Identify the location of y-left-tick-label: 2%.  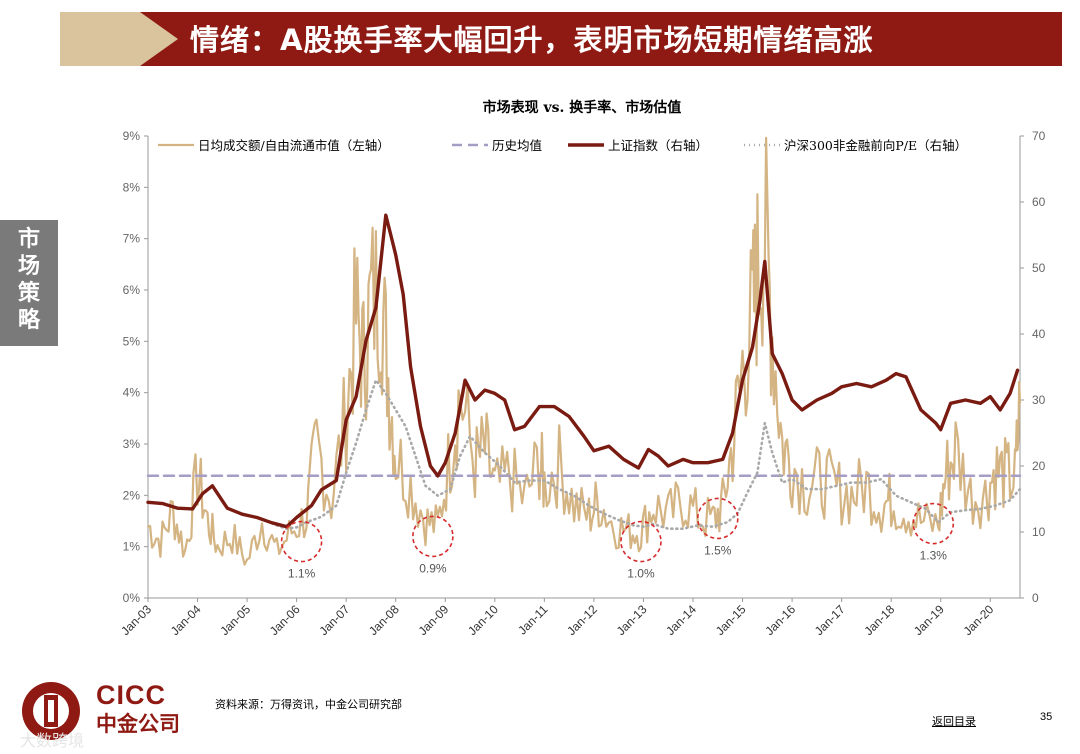
(132, 495).